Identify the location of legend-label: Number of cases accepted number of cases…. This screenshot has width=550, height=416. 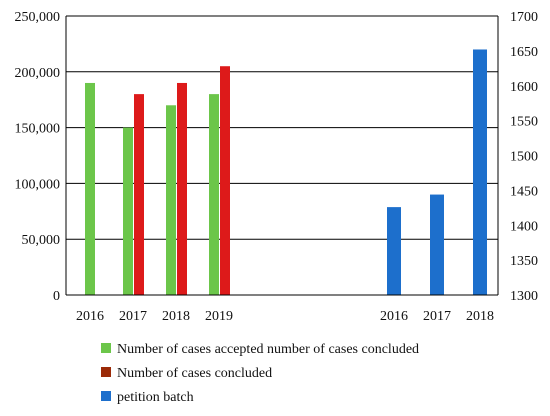
(268, 349).